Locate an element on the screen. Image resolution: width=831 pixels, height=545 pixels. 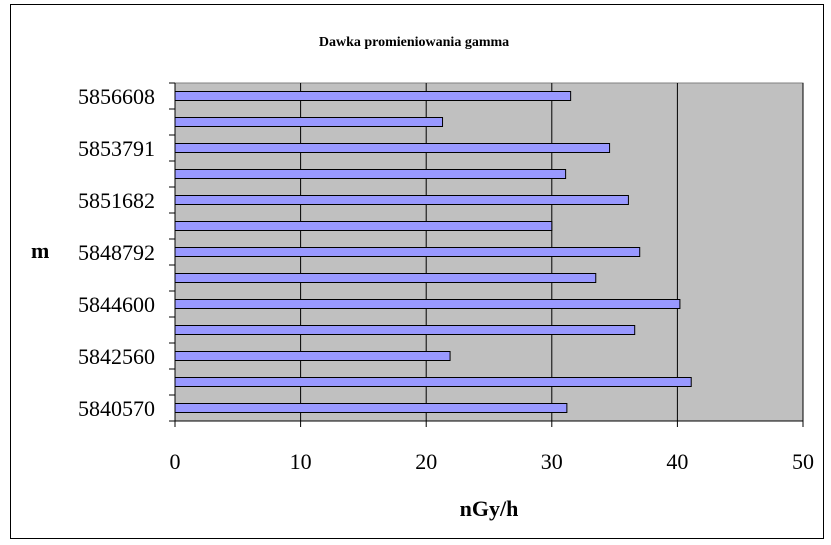
y-tick-label: 5856608 is located at coordinates (116, 96).